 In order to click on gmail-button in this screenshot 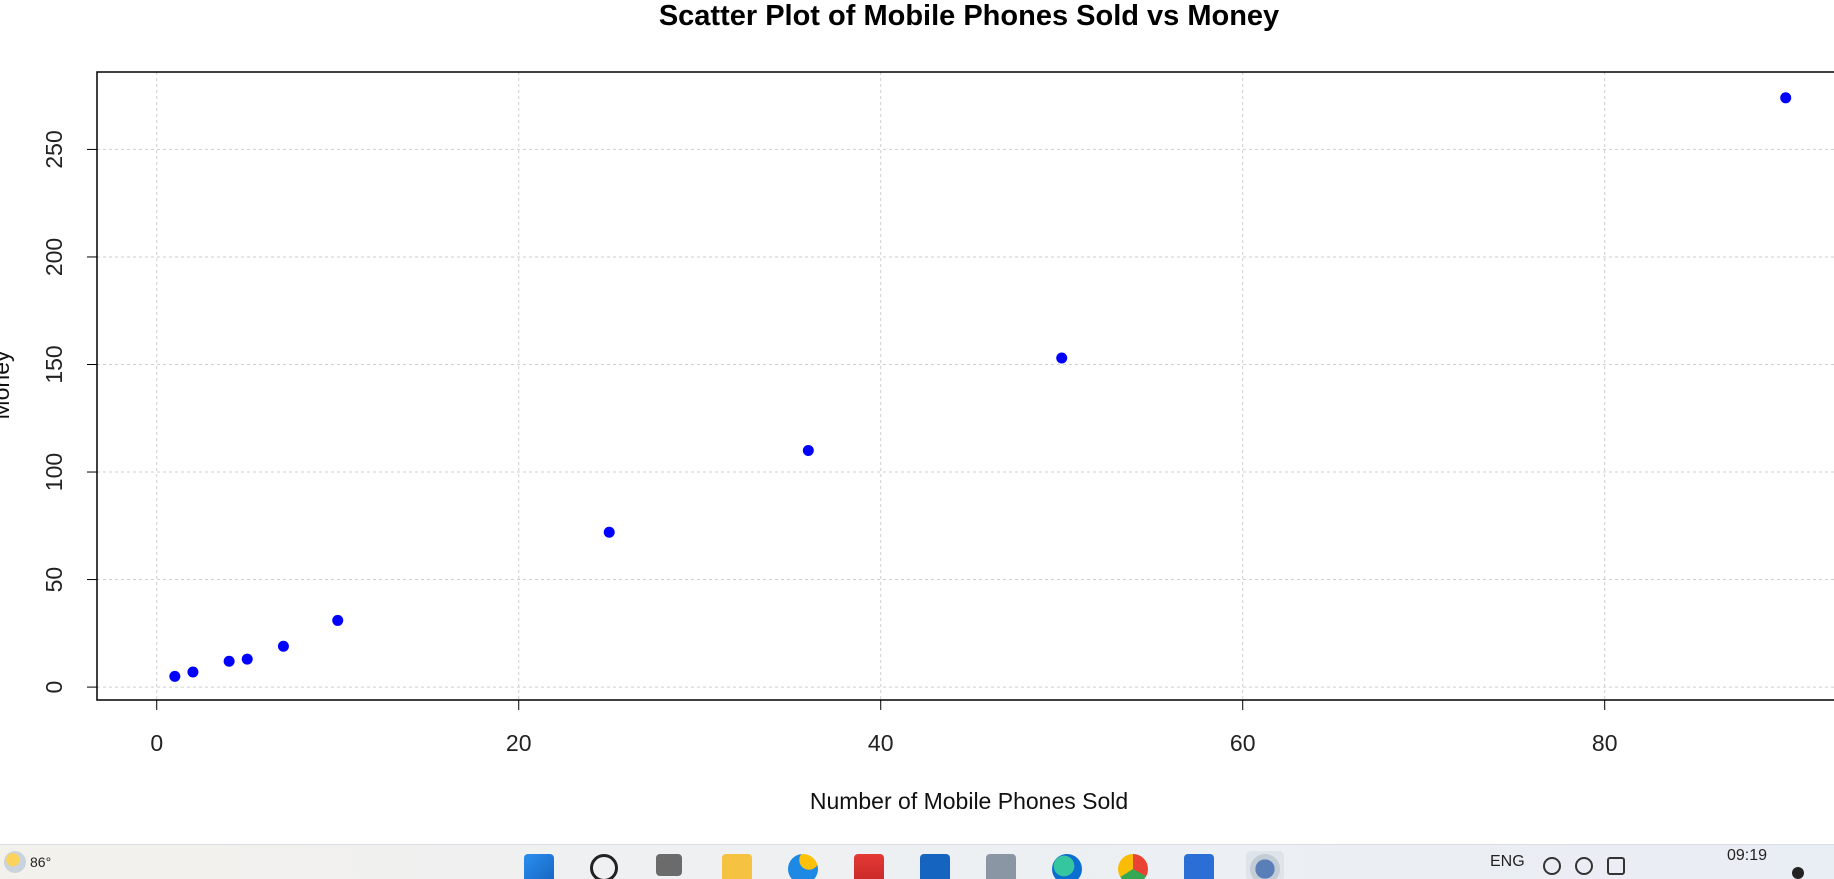, I will do `click(869, 865)`.